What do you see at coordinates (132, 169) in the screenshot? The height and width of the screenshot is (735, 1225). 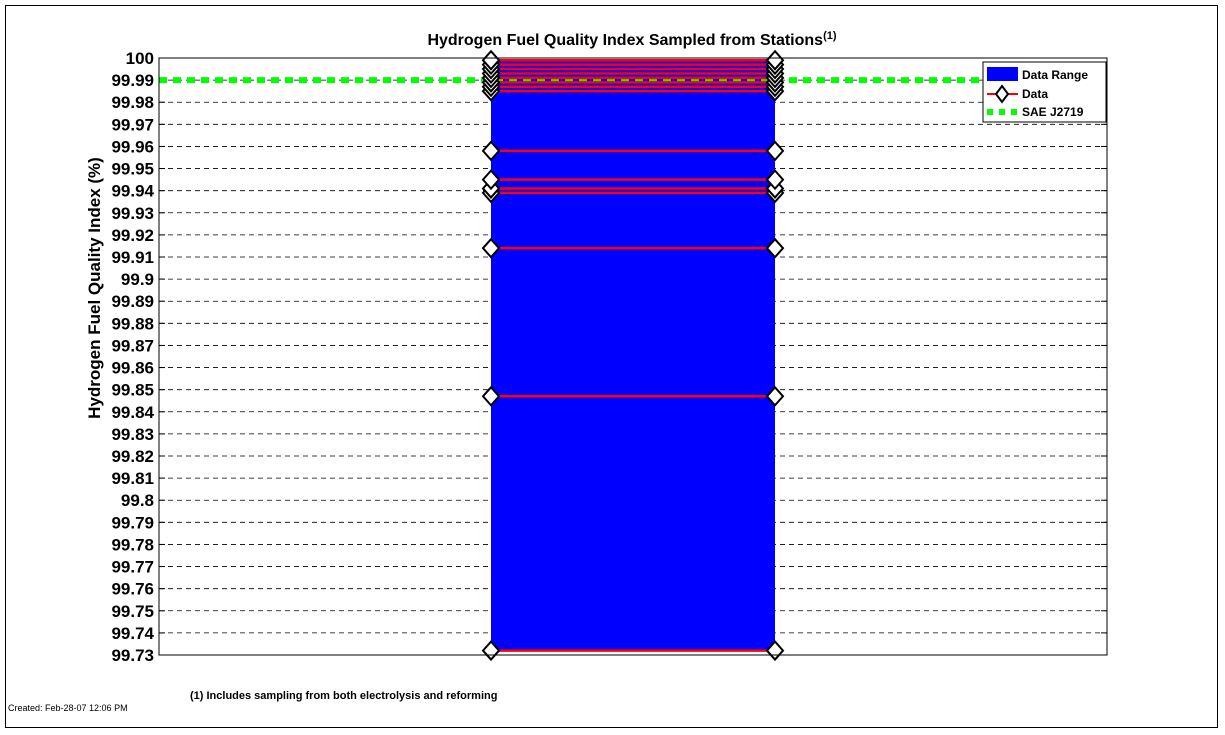 I see `y-tick-label: 99.95` at bounding box center [132, 169].